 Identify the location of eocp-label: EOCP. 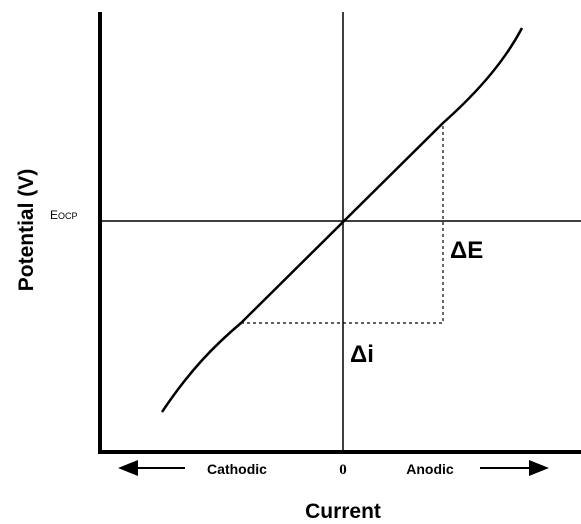
(64, 215).